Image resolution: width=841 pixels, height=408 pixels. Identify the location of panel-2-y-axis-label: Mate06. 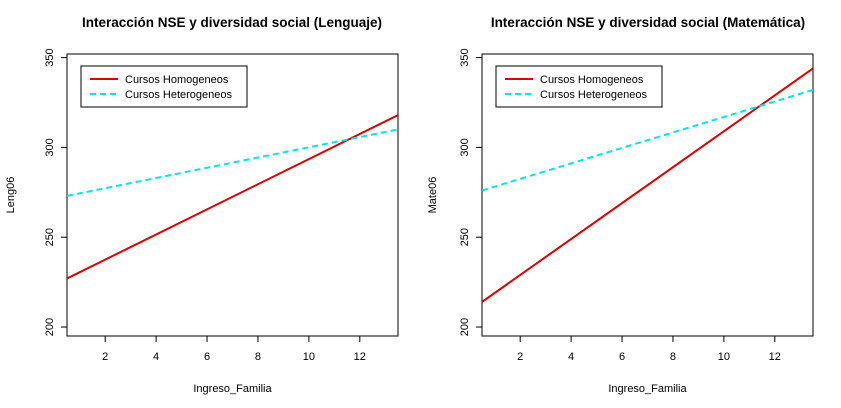
(433, 195).